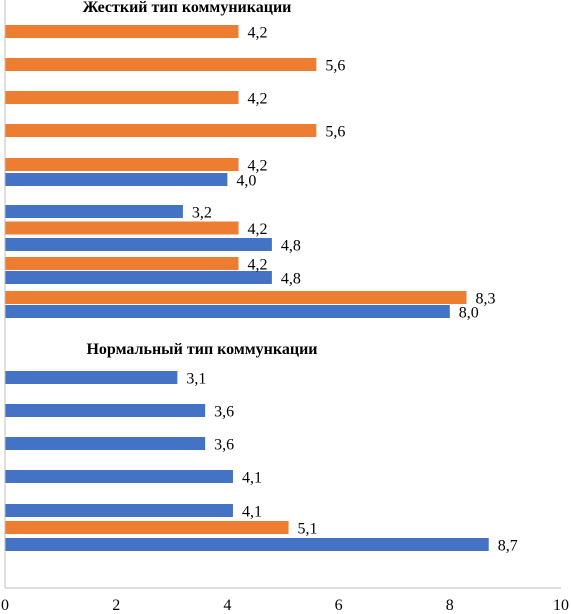 This screenshot has width=571, height=614. I want to click on data-label: 8,3, so click(485, 299).